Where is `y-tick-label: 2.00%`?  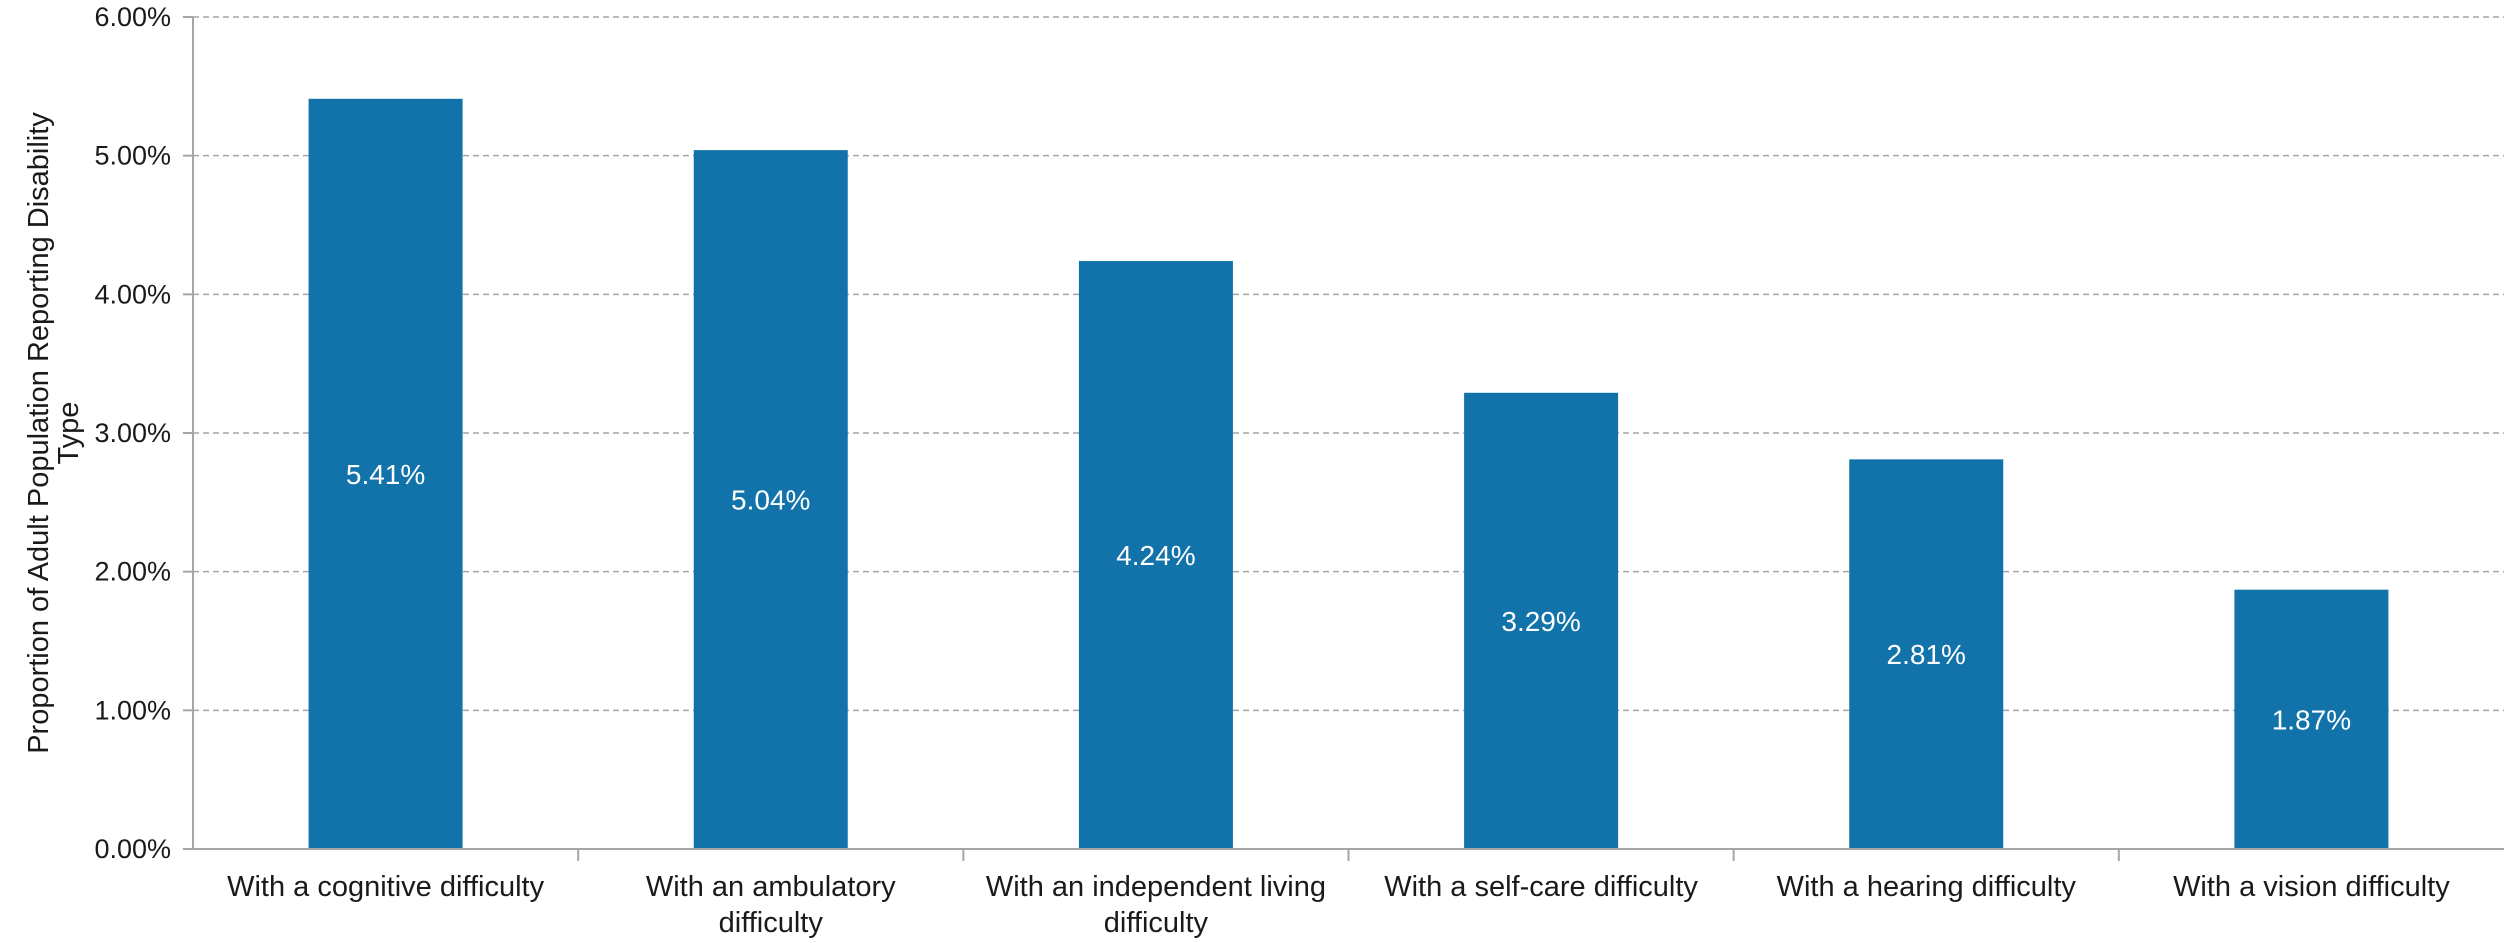
y-tick-label: 2.00% is located at coordinates (132, 572).